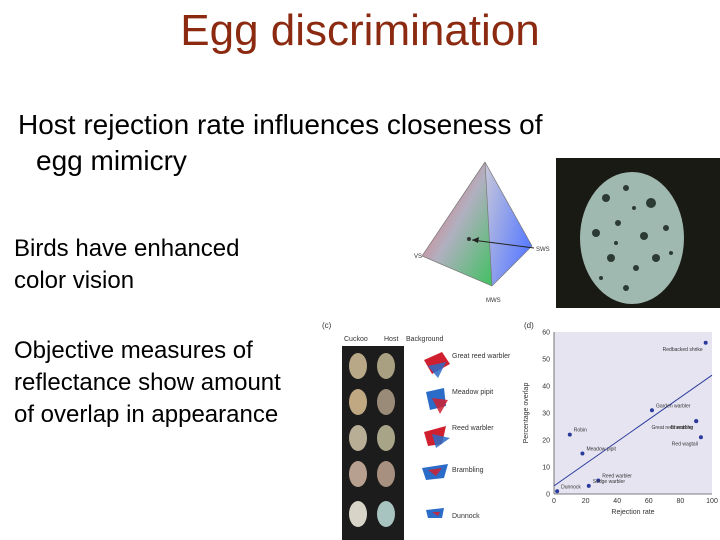 This screenshot has width=720, height=540. What do you see at coordinates (633, 430) in the screenshot?
I see `trend-line` at bounding box center [633, 430].